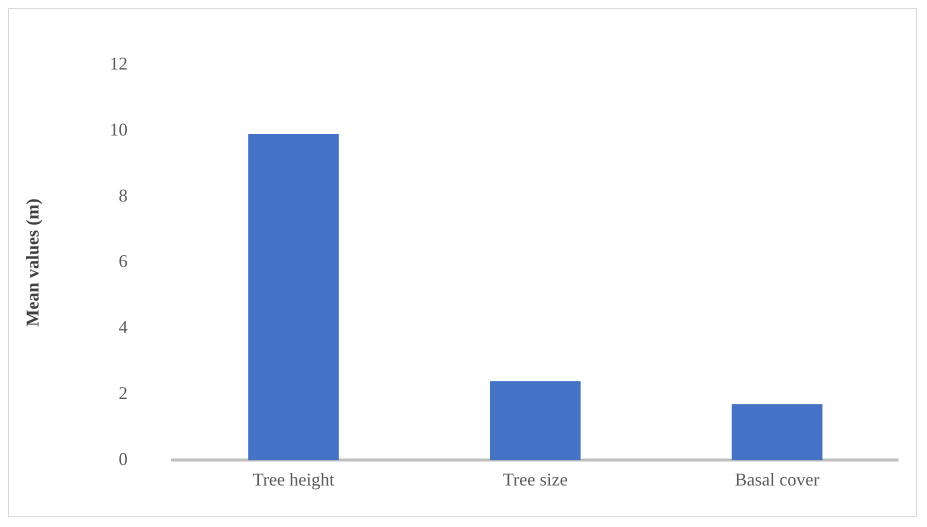 This screenshot has height=527, width=927. I want to click on y-tick-label: 12, so click(119, 64).